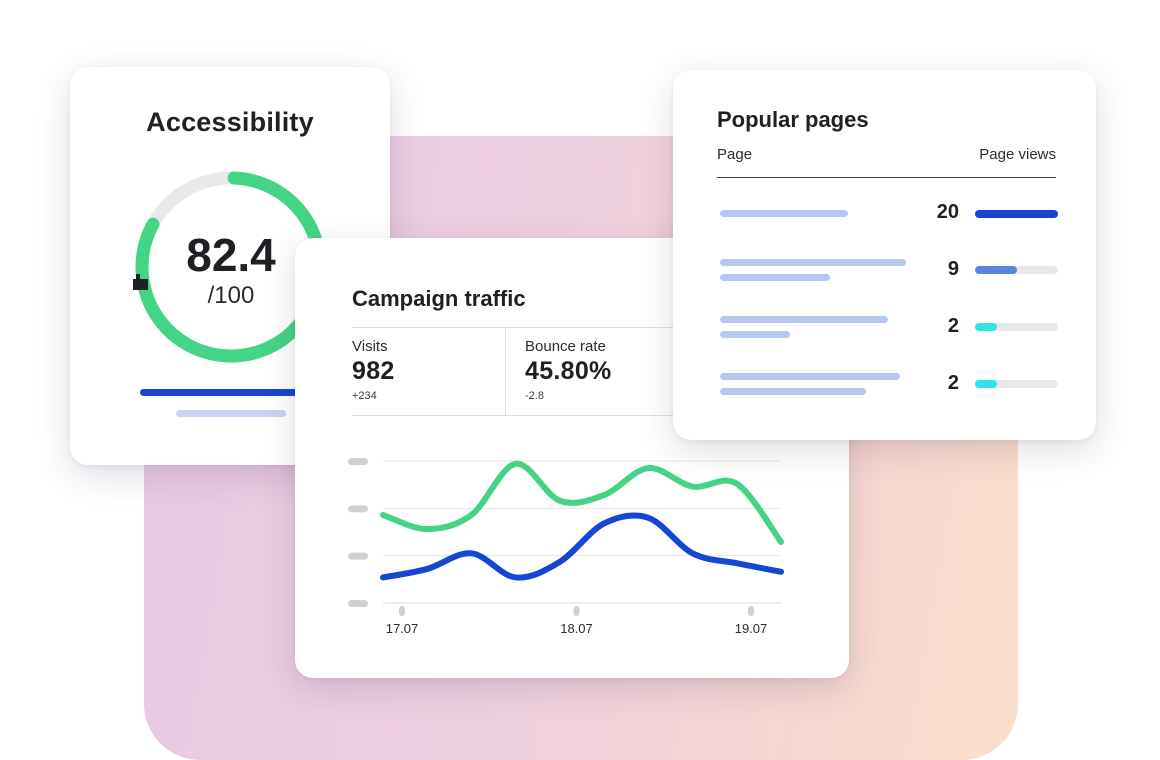 This screenshot has height=760, width=1160. I want to click on table-row: 20, so click(884, 214).